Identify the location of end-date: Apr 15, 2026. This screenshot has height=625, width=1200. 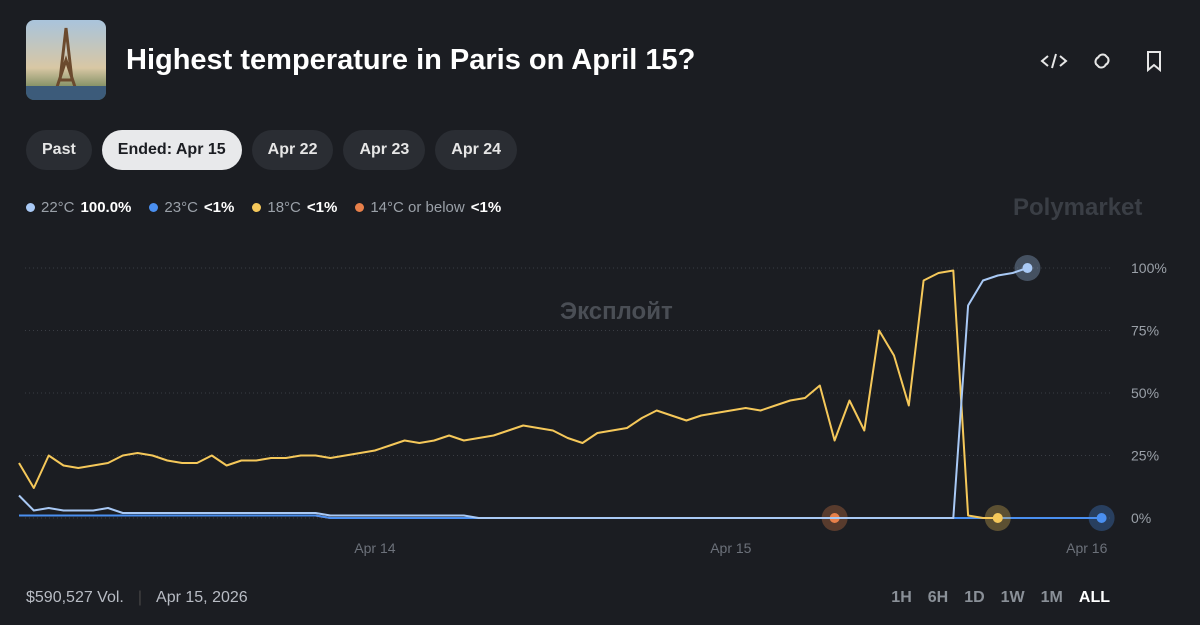
(202, 597).